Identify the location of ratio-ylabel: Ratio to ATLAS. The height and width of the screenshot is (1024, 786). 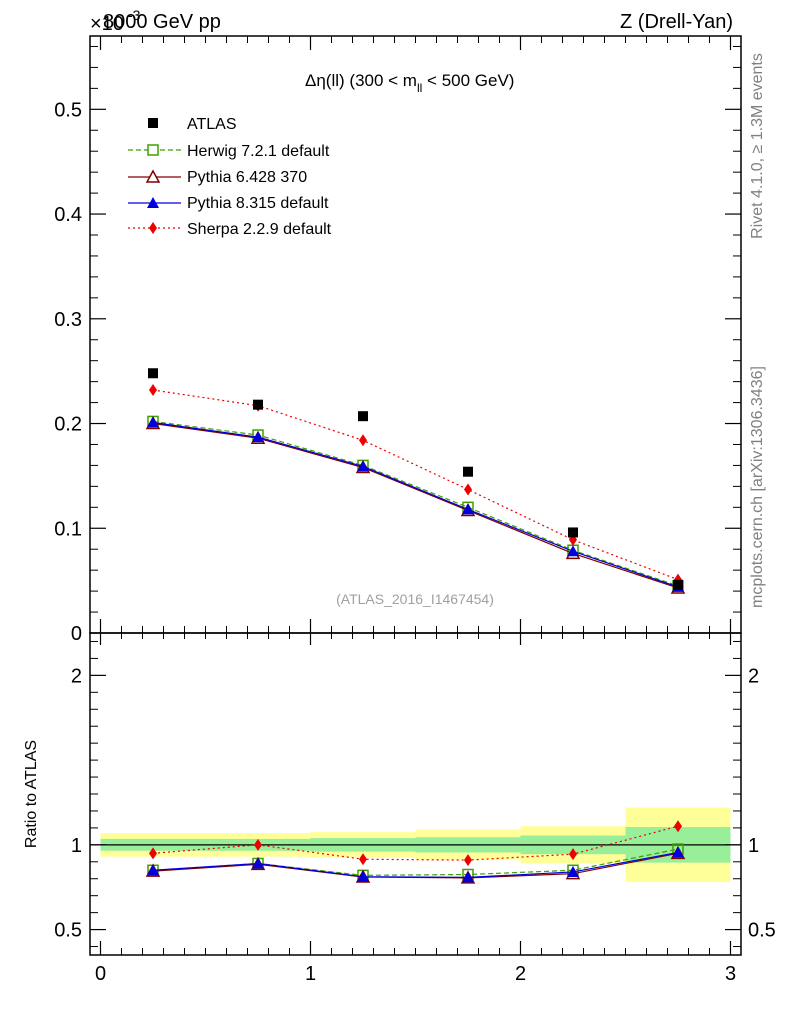
(31, 794).